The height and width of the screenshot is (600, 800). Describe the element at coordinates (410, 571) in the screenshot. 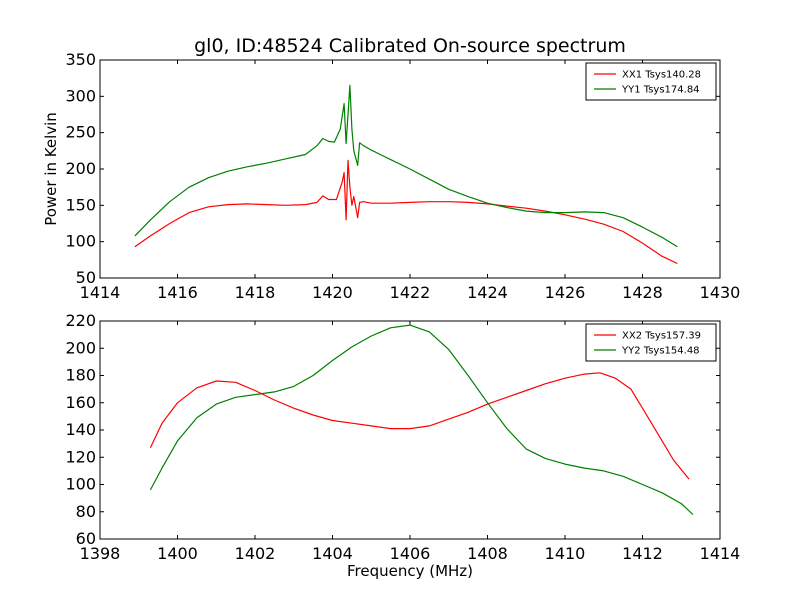

I see `bottom-x-axis-label: Frequency (MHz)` at that location.